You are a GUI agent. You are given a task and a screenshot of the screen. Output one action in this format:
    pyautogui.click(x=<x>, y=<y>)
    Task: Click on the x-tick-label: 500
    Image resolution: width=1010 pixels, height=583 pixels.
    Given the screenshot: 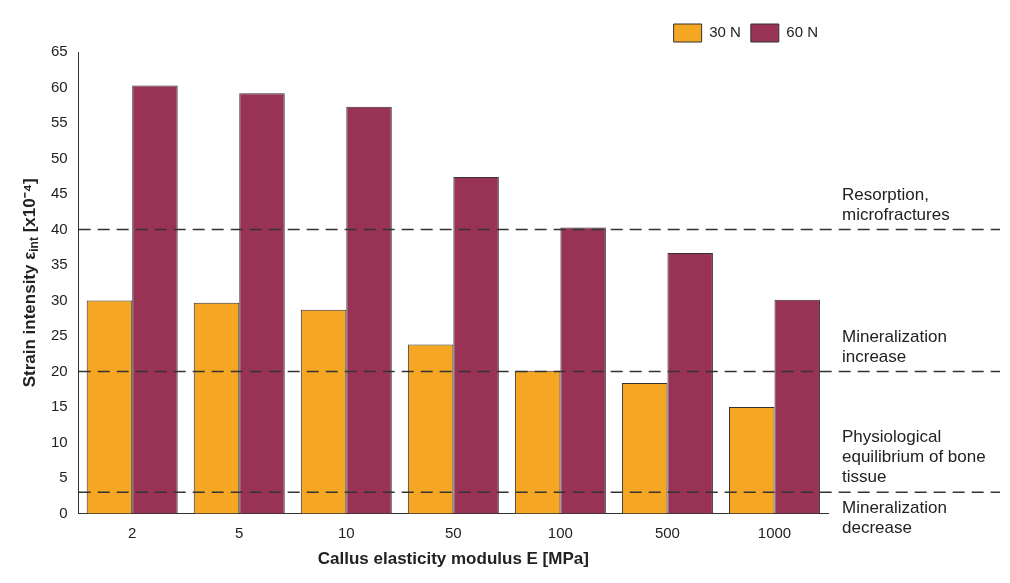 What is the action you would take?
    pyautogui.click(x=667, y=532)
    